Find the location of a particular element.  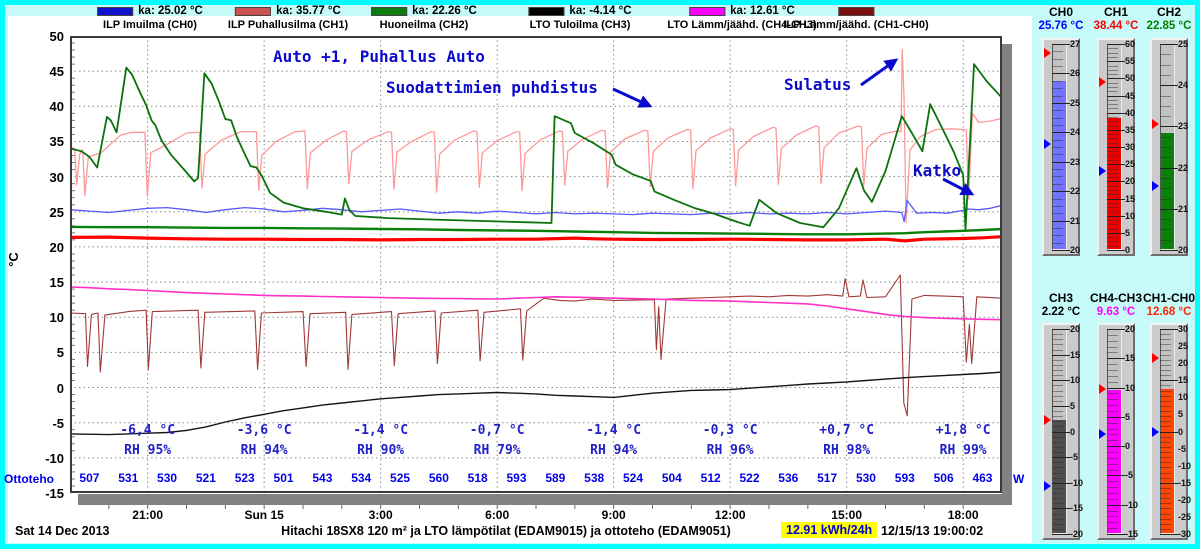

gauge-ch1-ch0: 30 25 20 15 10 5 0 -5 -10 -15 -20 -25 -30 is located at coordinates (1171, 431).